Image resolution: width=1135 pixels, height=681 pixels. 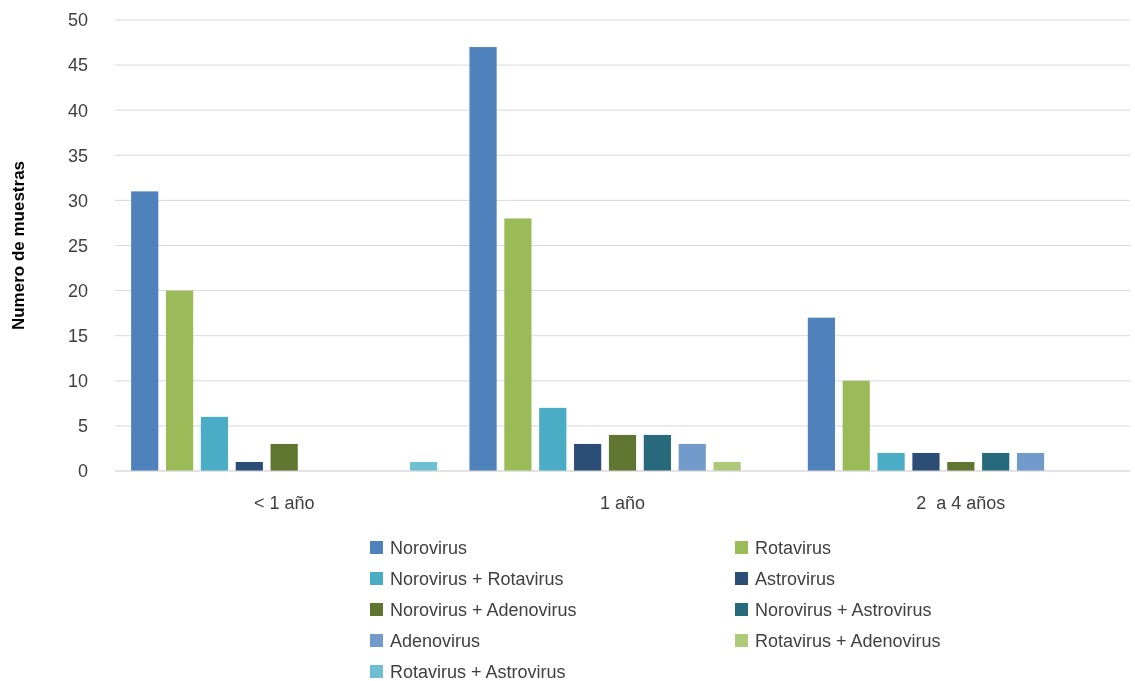 I want to click on y-tick-label: 35, so click(x=77, y=155).